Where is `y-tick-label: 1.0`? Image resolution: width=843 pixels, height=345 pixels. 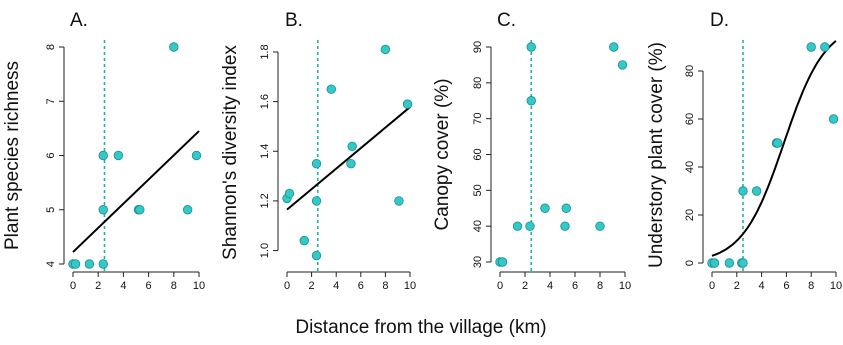 y-tick-label: 1.0 is located at coordinates (265, 250).